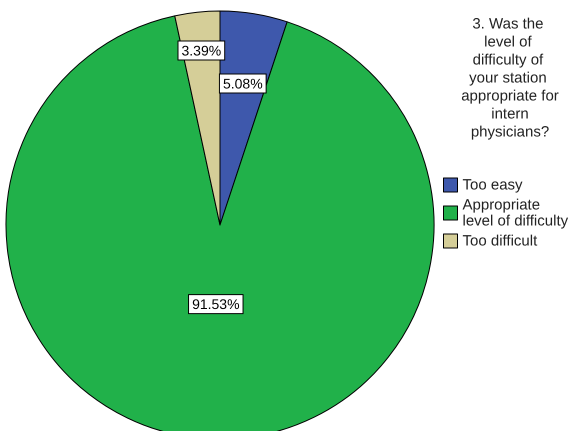 The image size is (574, 431). I want to click on data-label: 5.08%, so click(242, 83).